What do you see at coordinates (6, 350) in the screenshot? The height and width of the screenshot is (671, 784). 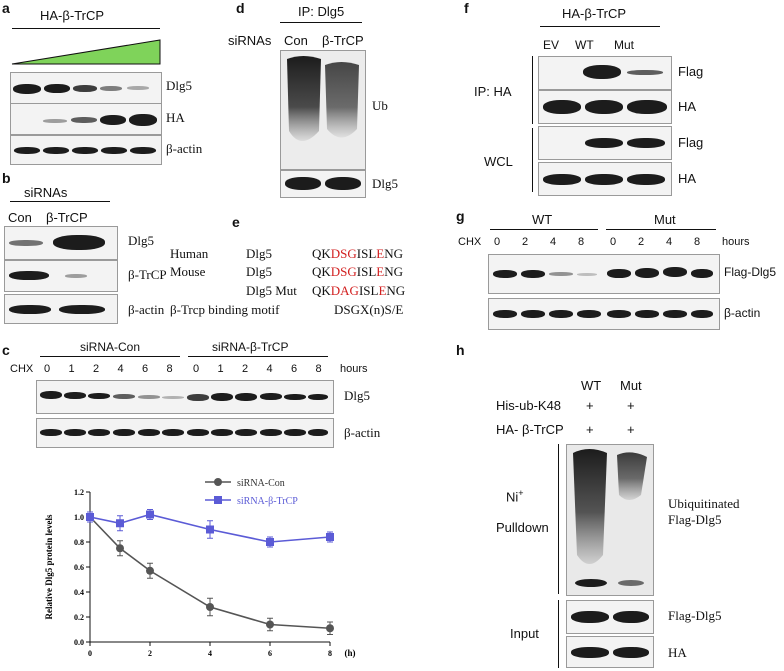 I see `panel-letter: c` at bounding box center [6, 350].